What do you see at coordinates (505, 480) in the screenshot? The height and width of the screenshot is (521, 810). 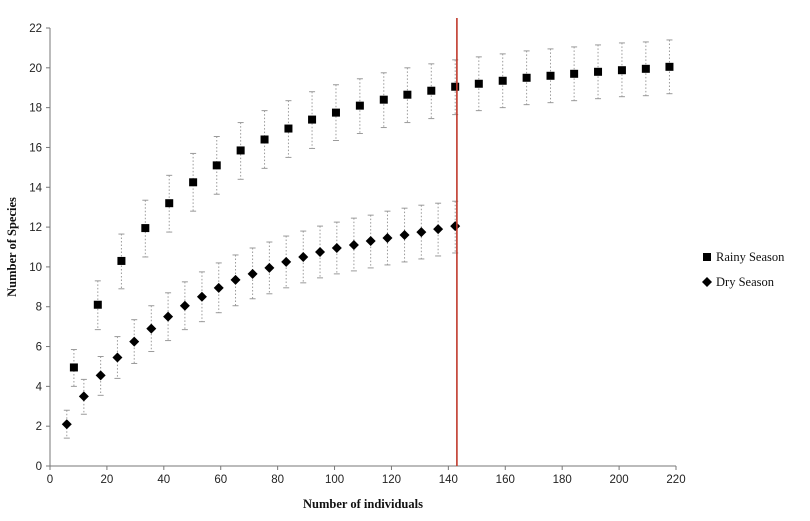 I see `x-tick-label: 160` at bounding box center [505, 480].